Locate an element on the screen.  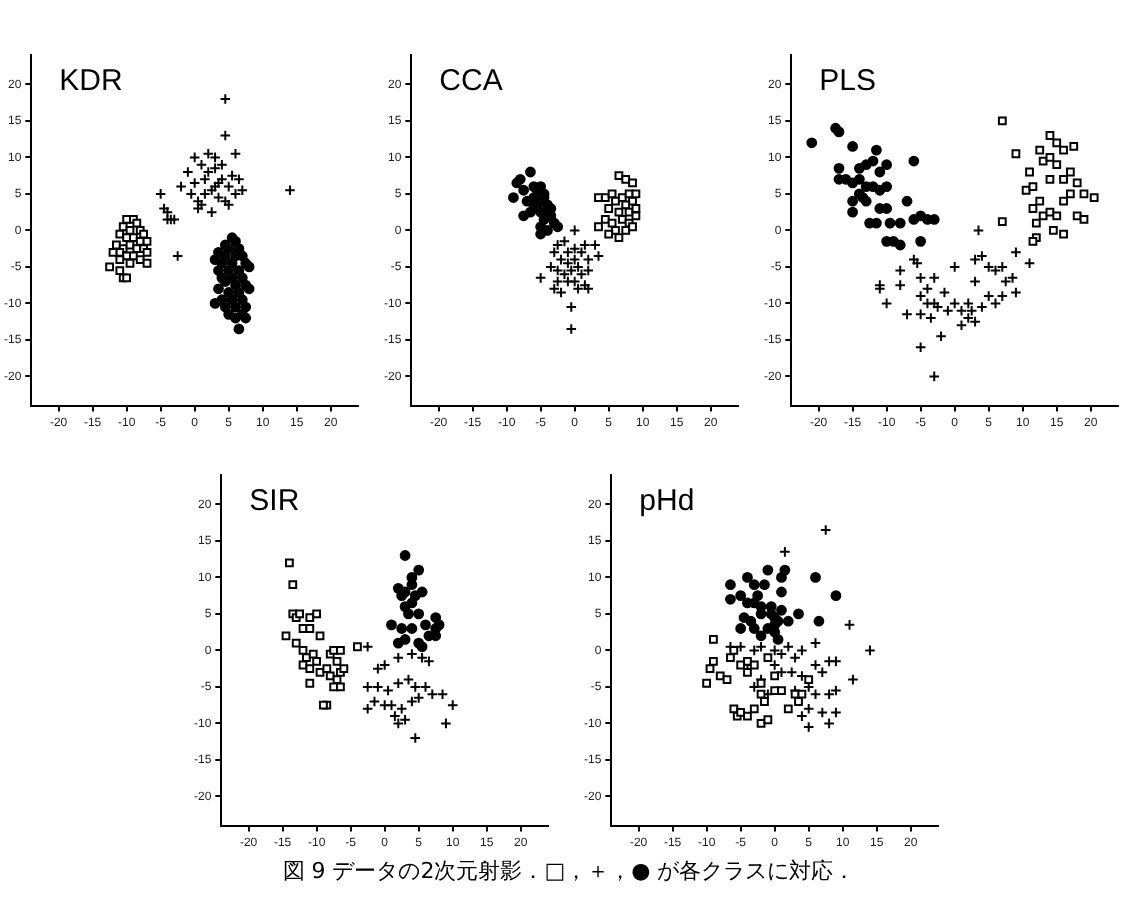
caption: 図 9 データの2次元射影．□，＋，● が各クラスに対応． is located at coordinates (569, 871).